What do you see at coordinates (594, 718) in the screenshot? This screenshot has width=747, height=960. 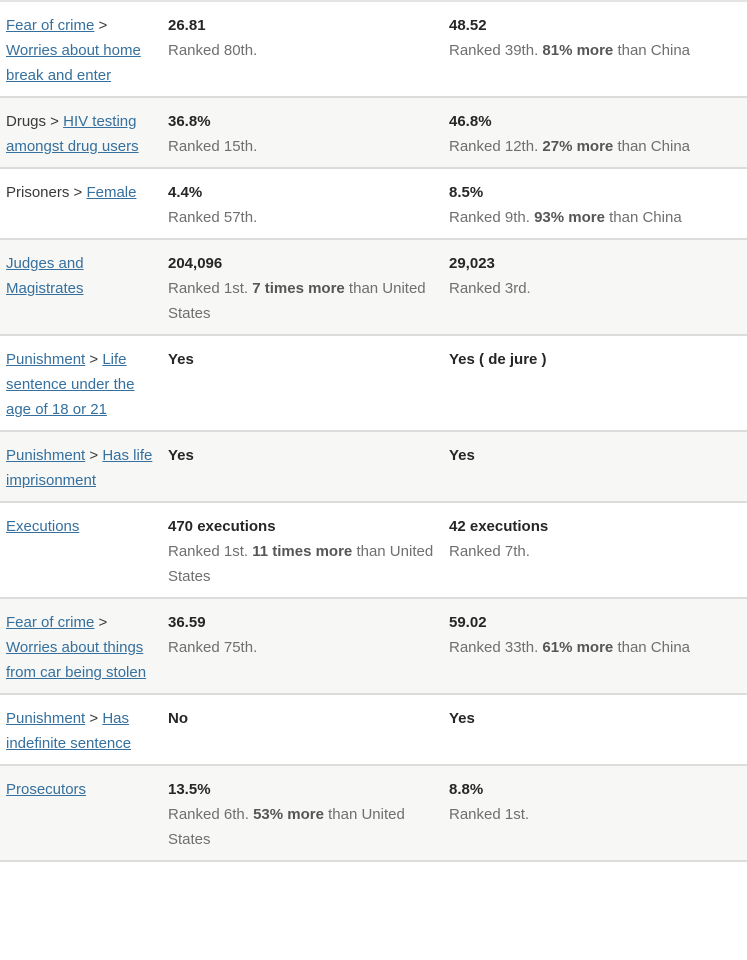 I see `usa-value-cell: Yes` at bounding box center [594, 718].